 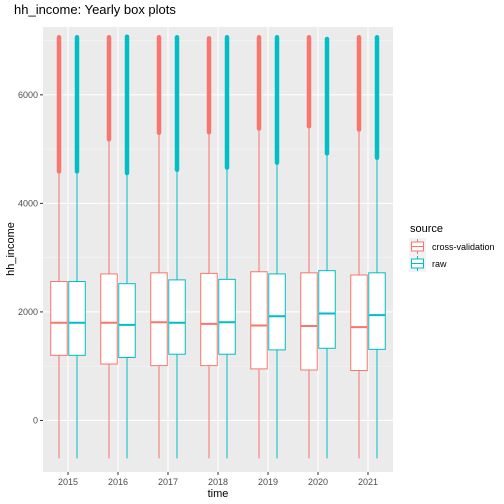 I want to click on box-cross-validation-2015, so click(x=59, y=247).